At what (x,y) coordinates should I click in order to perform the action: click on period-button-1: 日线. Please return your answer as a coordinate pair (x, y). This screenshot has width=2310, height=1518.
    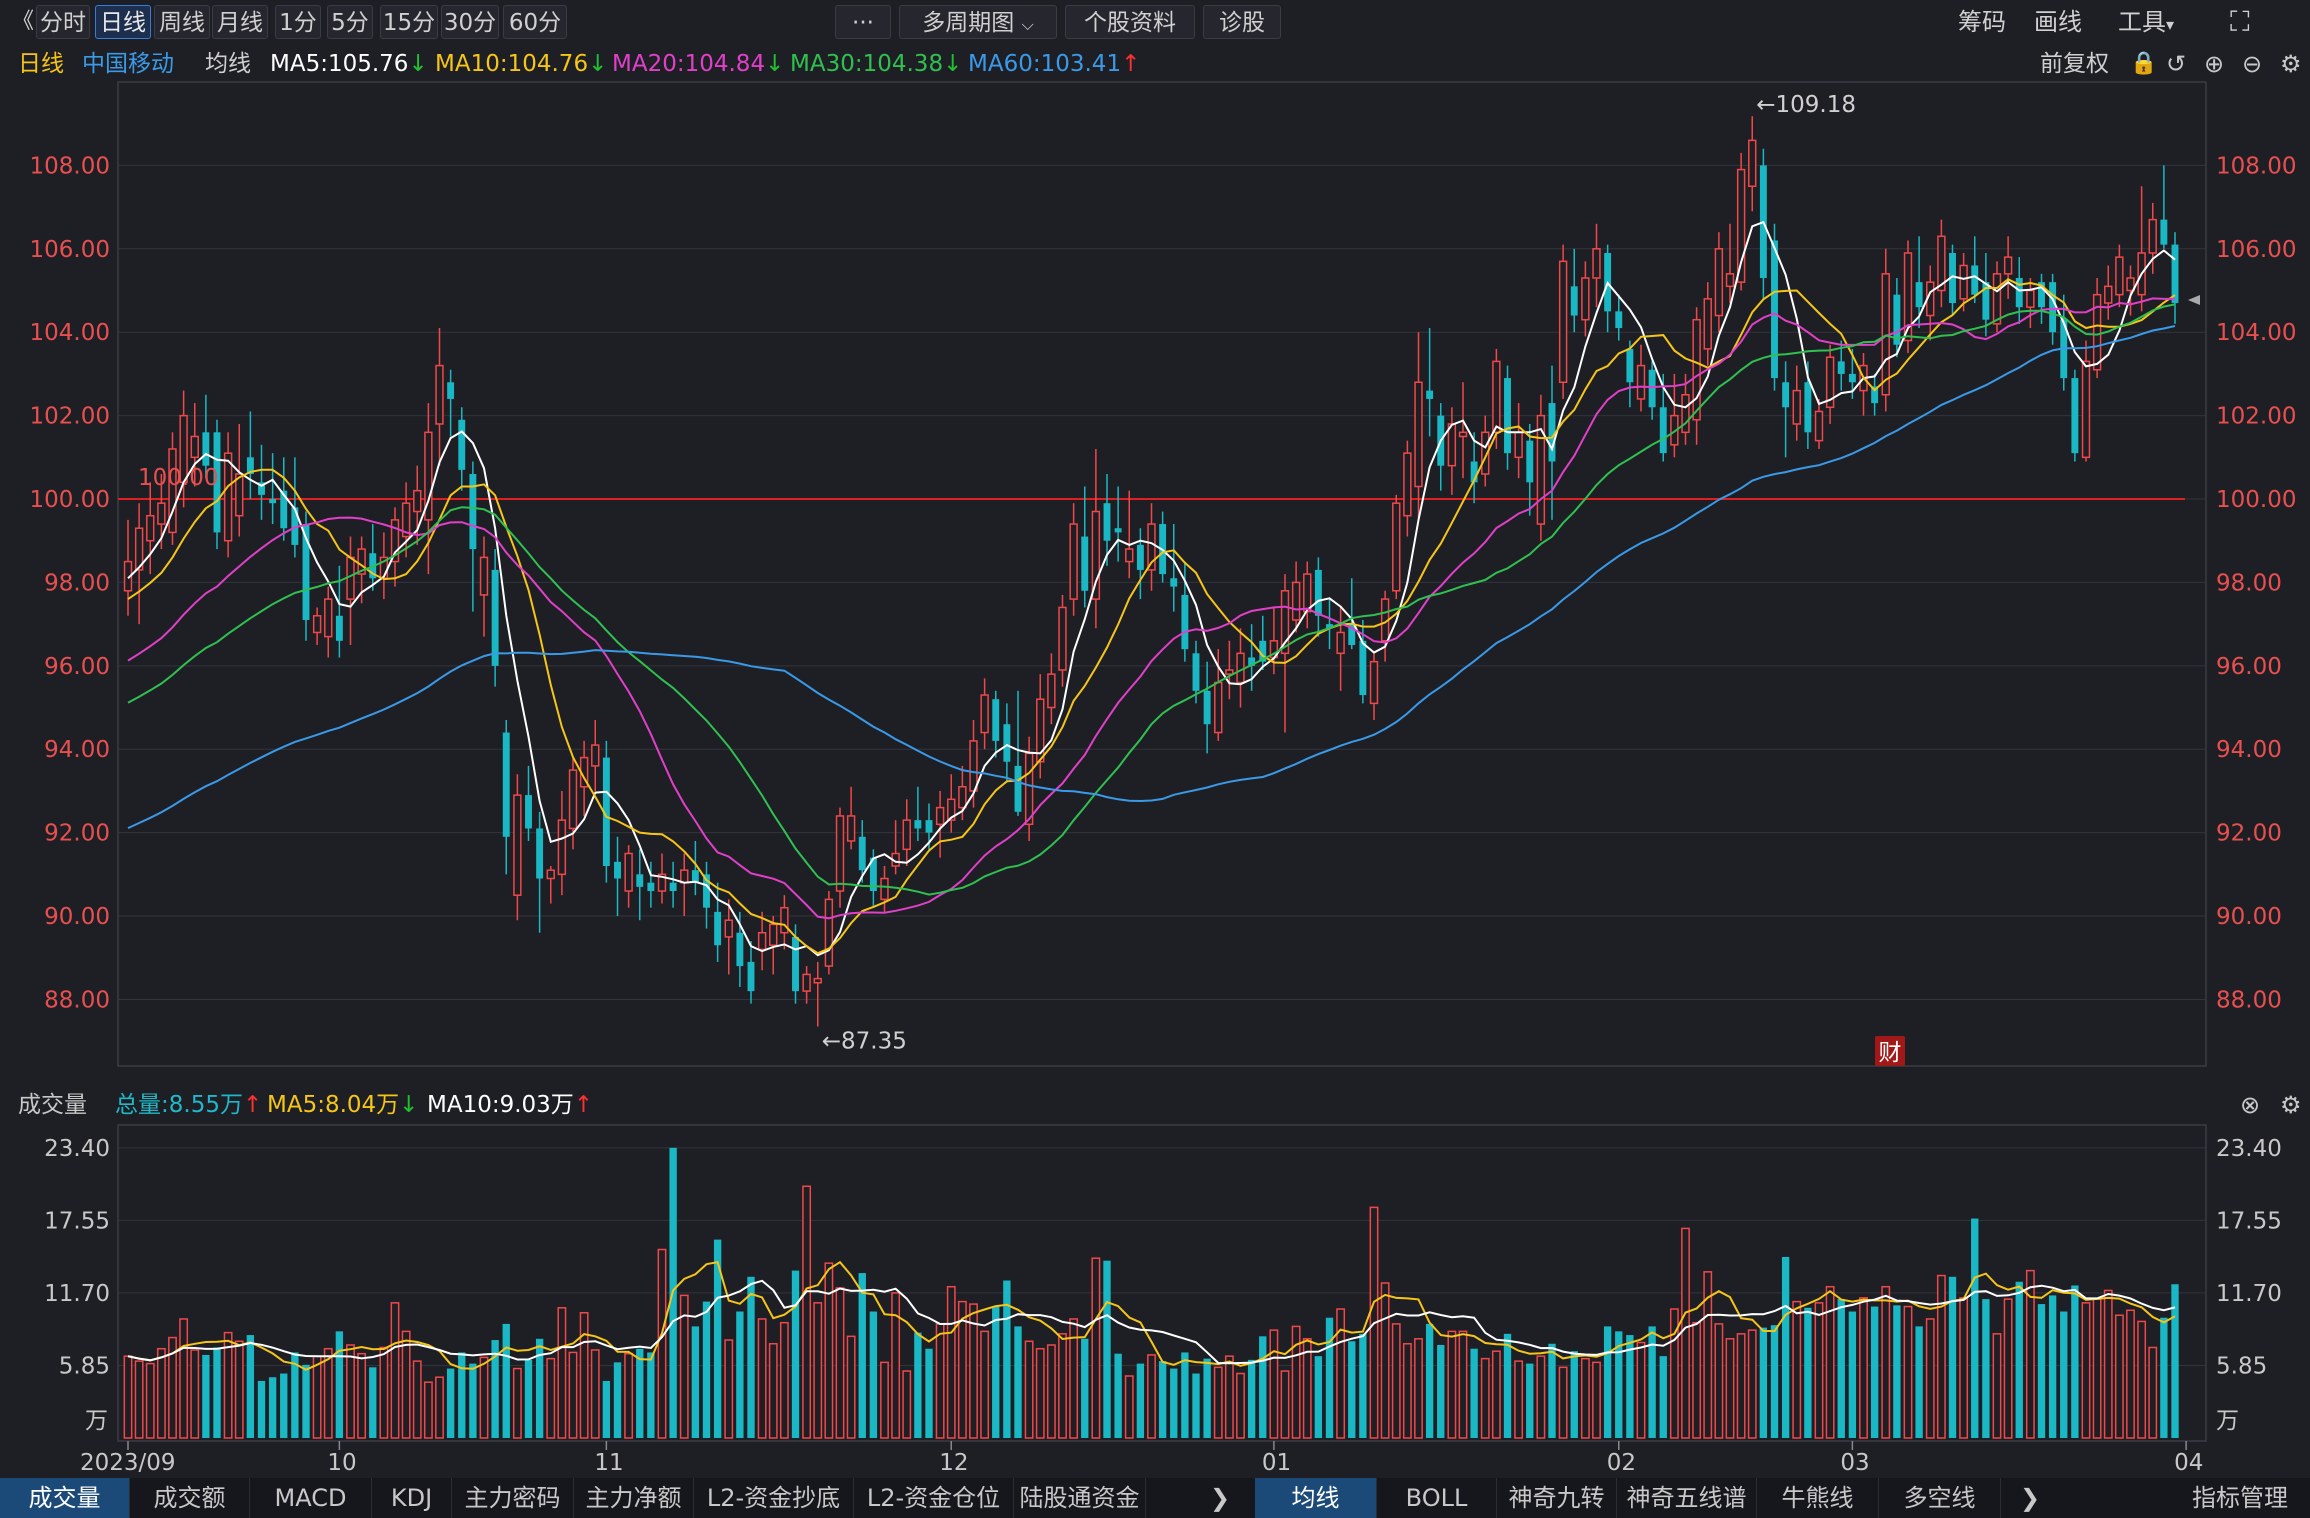
    Looking at the image, I should click on (123, 22).